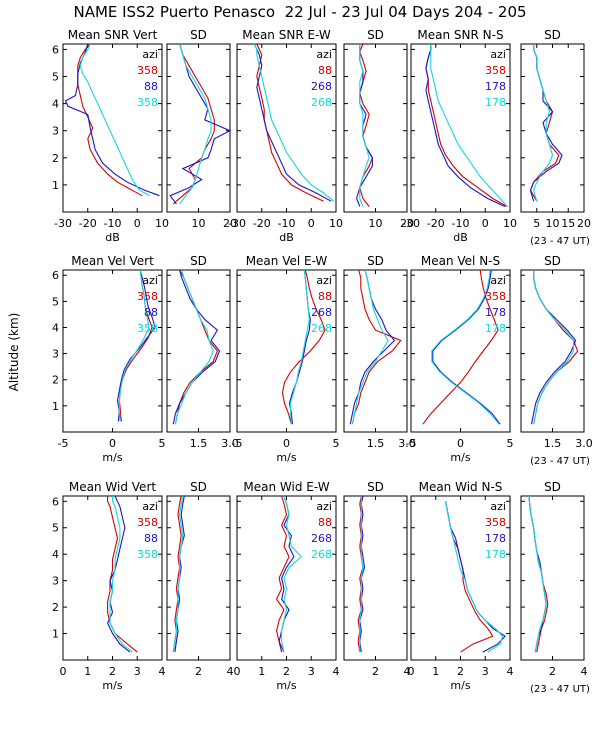  What do you see at coordinates (461, 223) in the screenshot?
I see `x-tick-label: -10` at bounding box center [461, 223].